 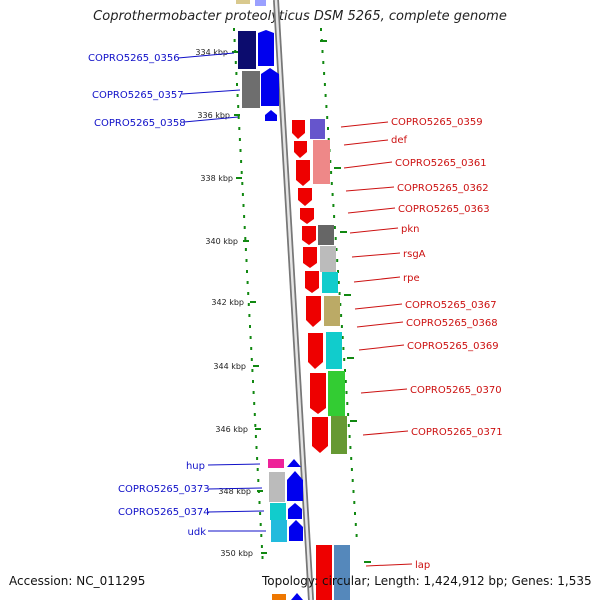 What do you see at coordinates (452, 323) in the screenshot?
I see `gene-label: COPRO5265_0368` at bounding box center [452, 323].